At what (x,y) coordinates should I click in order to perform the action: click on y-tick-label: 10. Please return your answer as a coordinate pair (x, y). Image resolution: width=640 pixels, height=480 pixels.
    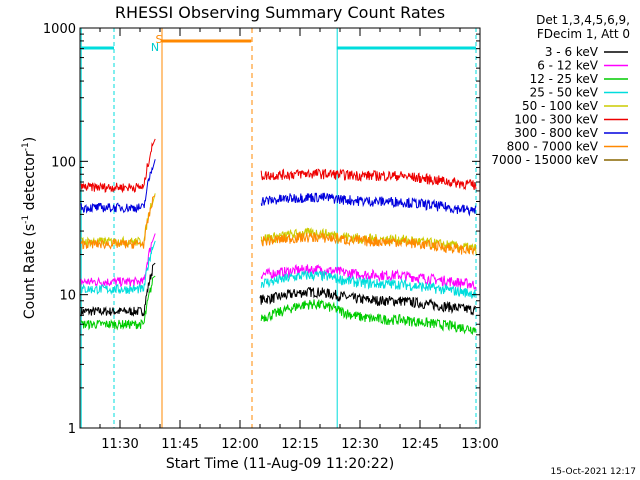
    Looking at the image, I should click on (67, 296).